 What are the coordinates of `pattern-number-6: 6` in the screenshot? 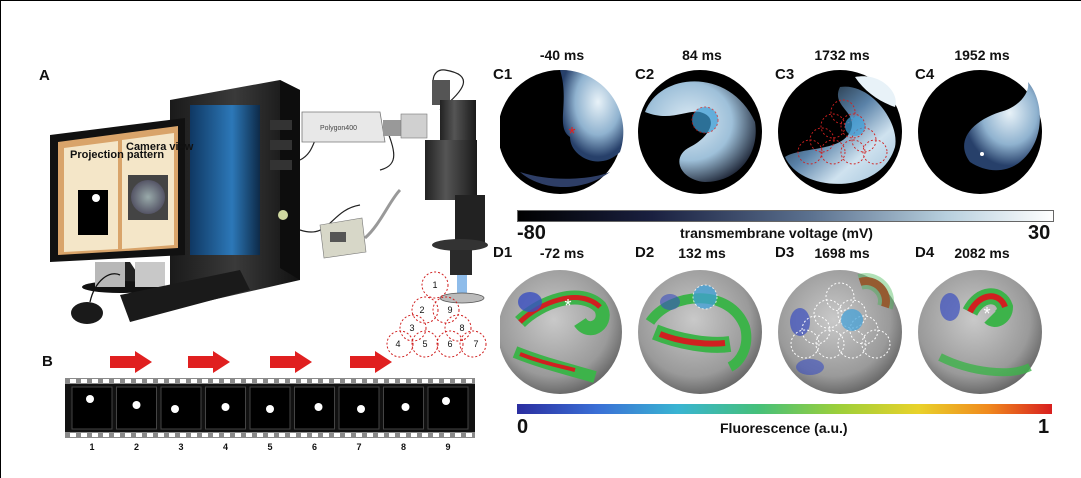 It's located at (449, 344).